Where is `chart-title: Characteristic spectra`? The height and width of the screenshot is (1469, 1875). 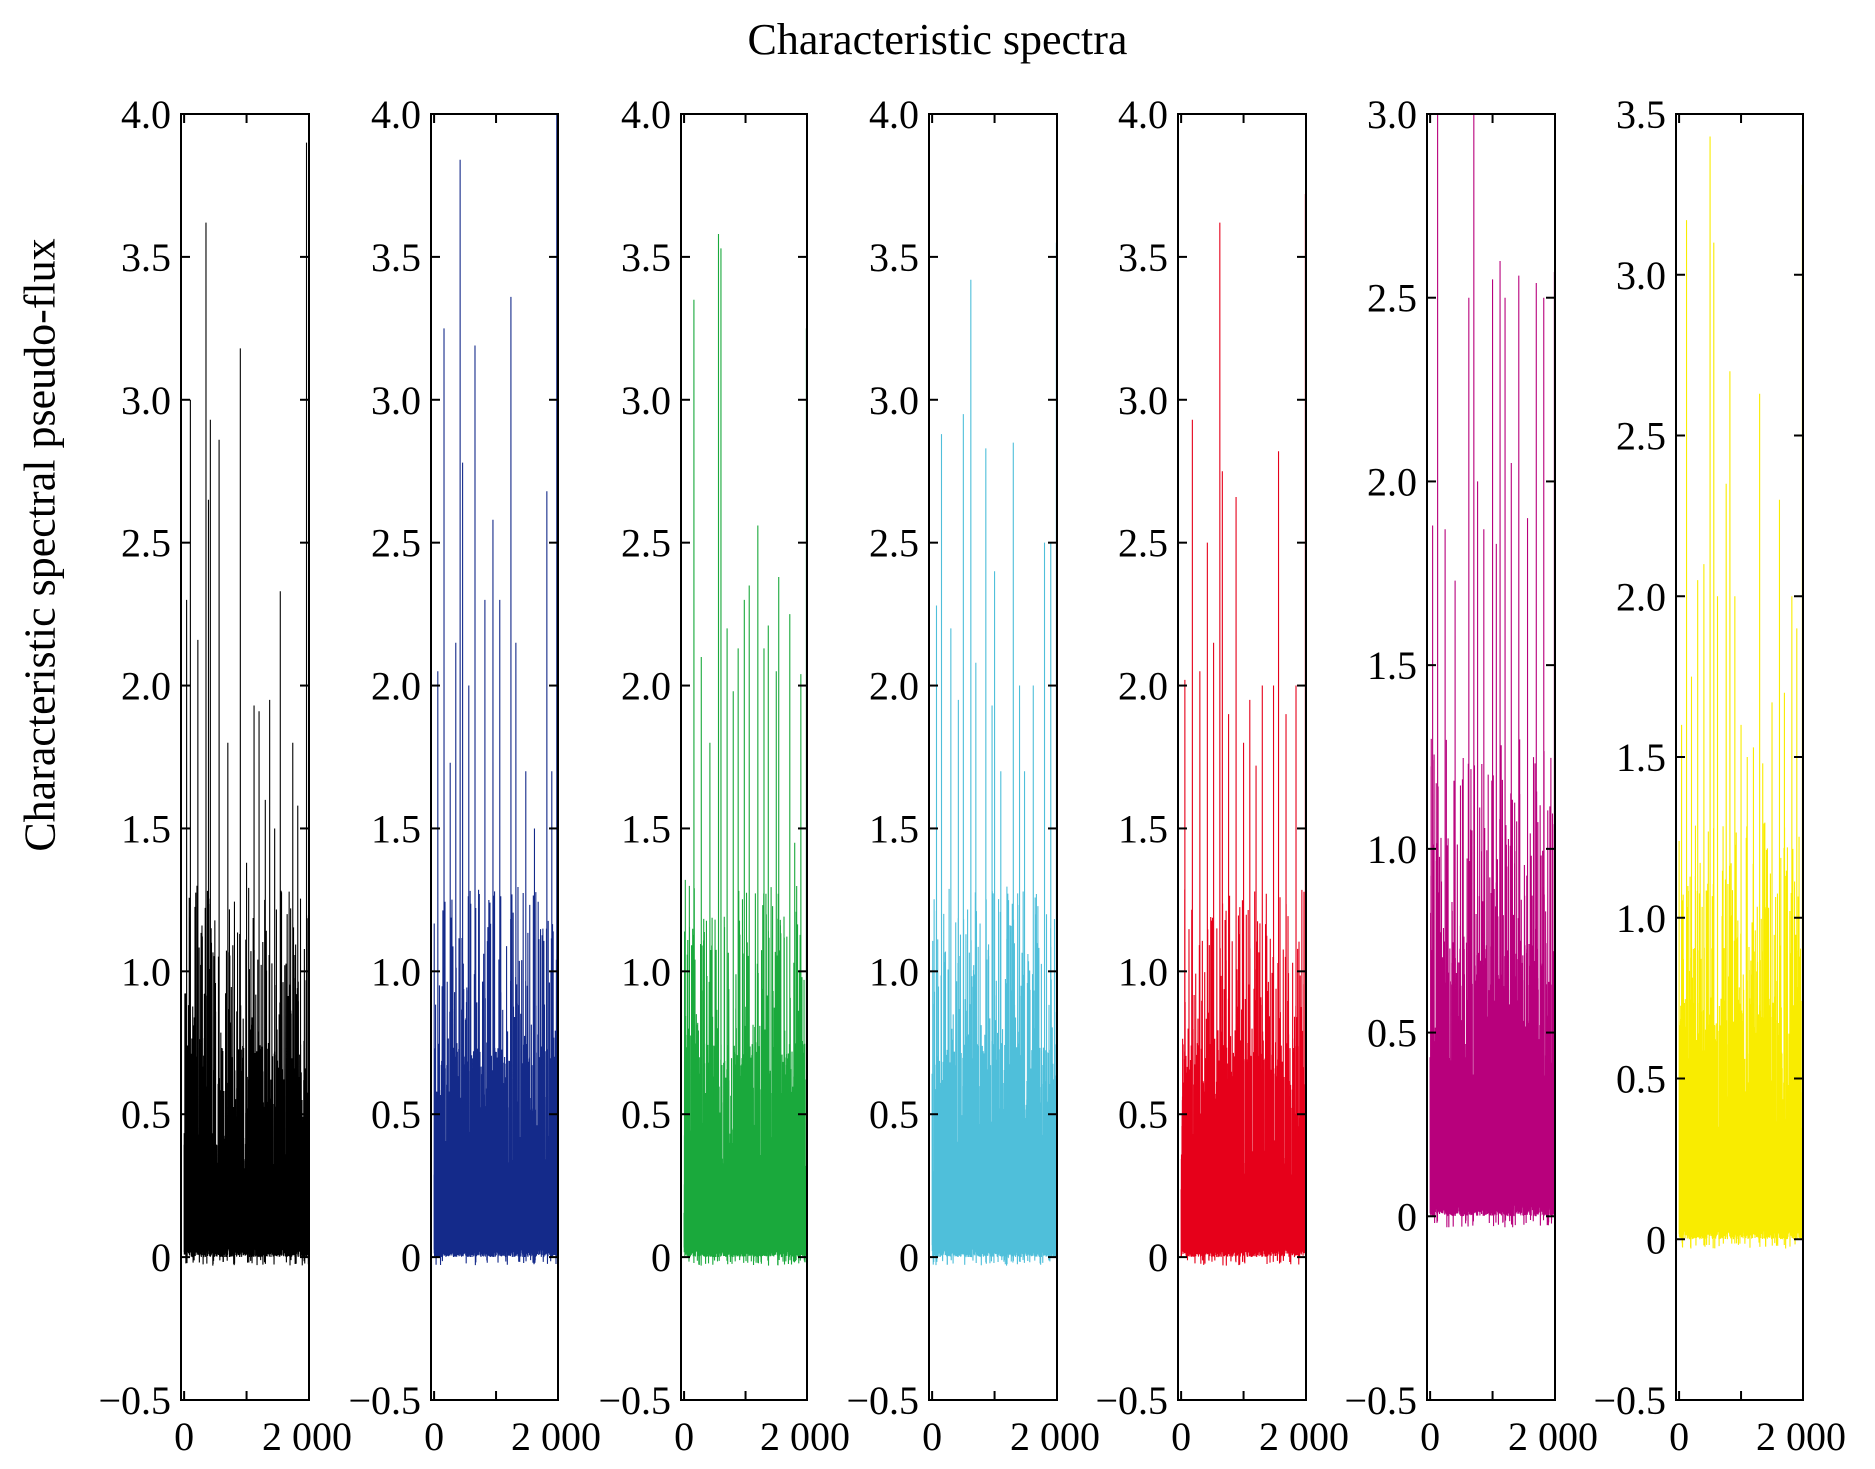 chart-title: Characteristic spectra is located at coordinates (937, 39).